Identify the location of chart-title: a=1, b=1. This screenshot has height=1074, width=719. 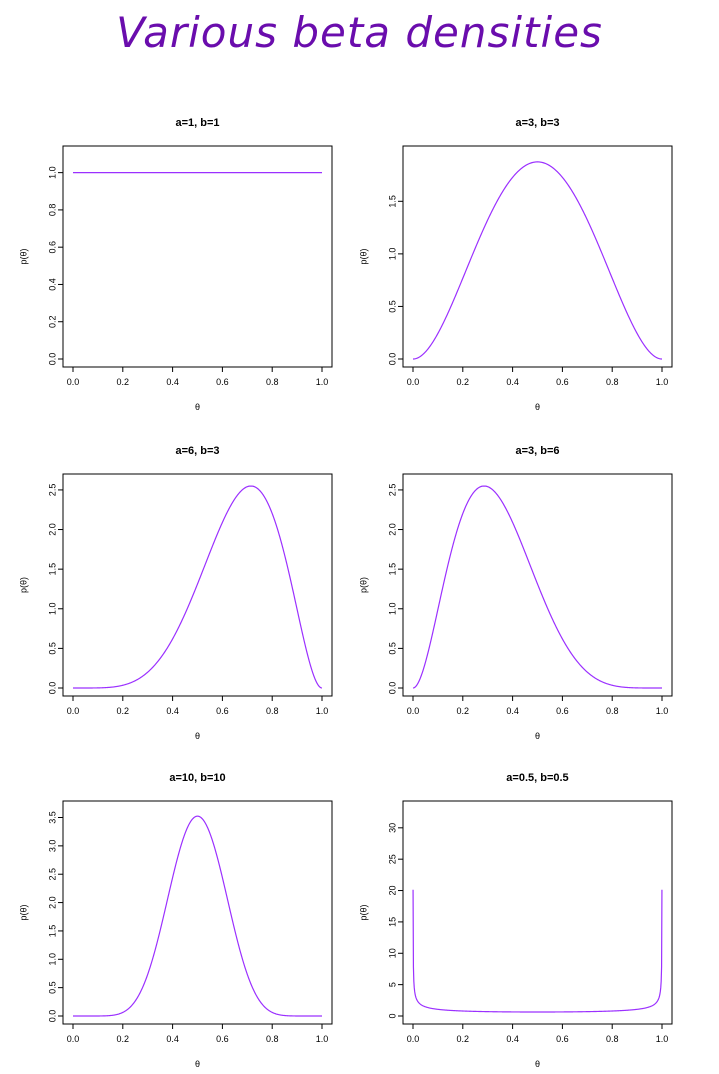
(197, 123).